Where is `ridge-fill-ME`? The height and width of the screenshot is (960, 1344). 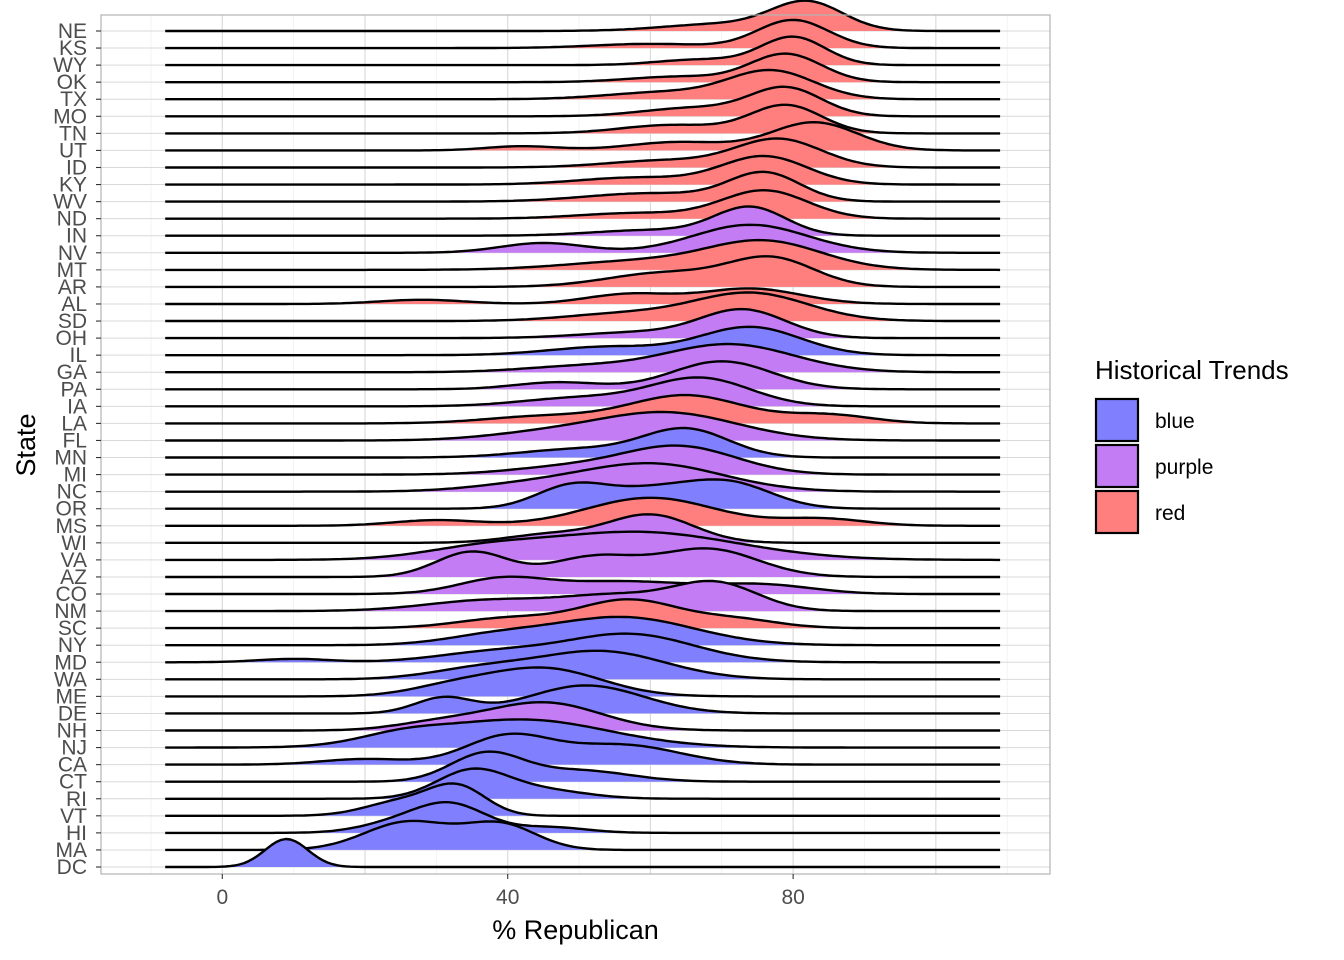
ridge-fill-ME is located at coordinates (583, 682).